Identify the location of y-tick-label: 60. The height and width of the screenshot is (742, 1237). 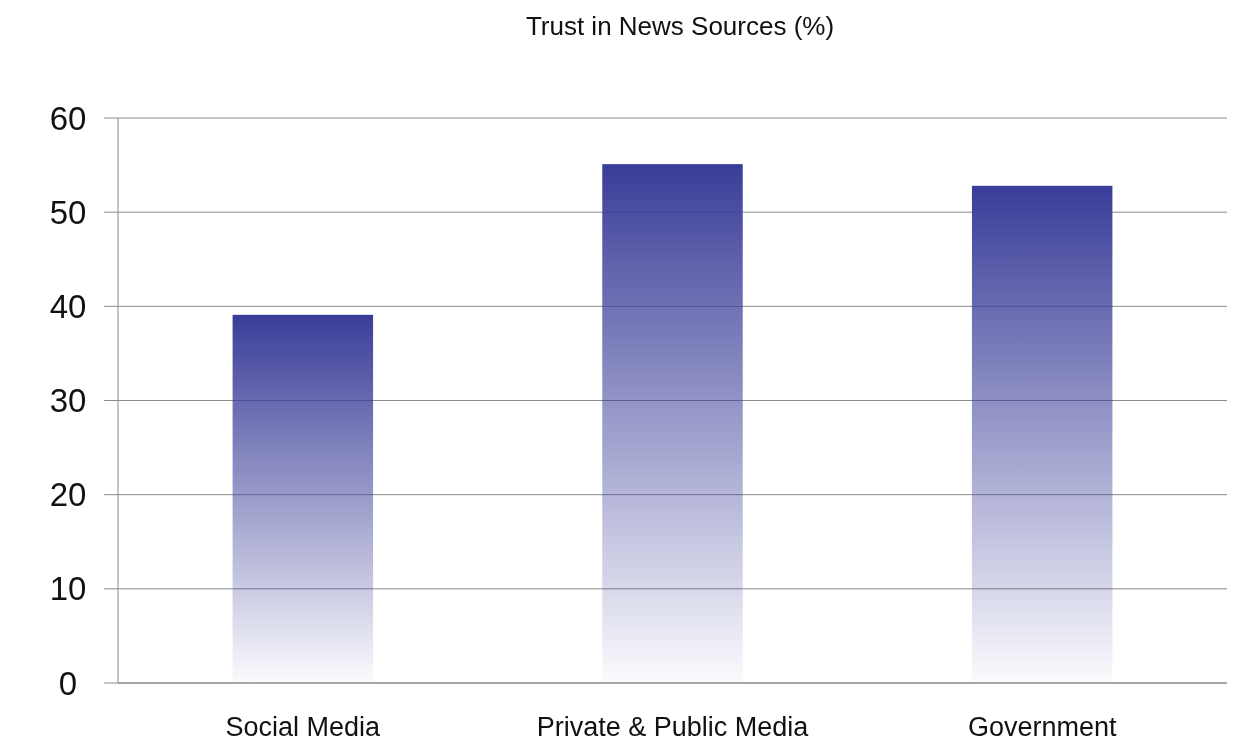
(68, 118).